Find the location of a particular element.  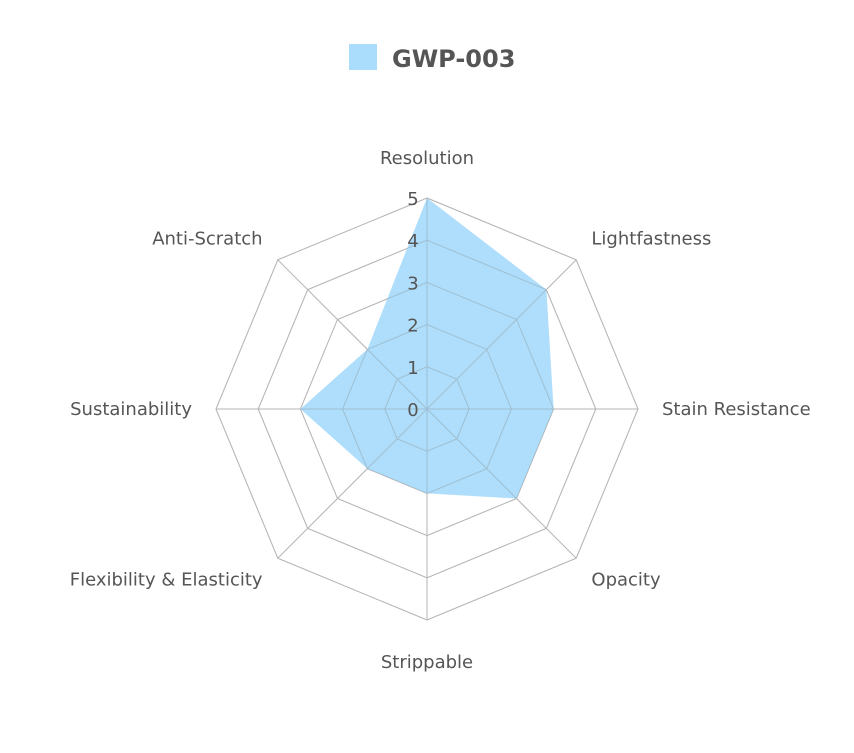

axis-label-5: Flexibility & Elasticity is located at coordinates (166, 579).